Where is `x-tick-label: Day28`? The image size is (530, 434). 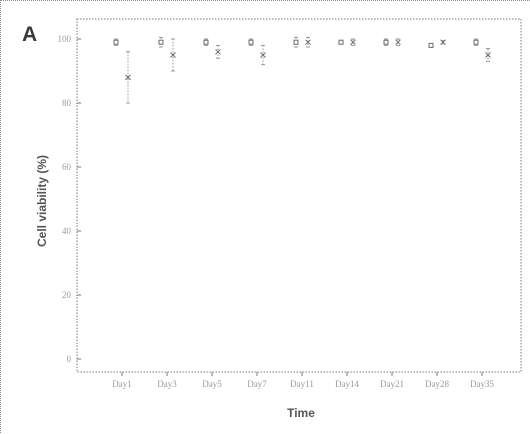 x-tick-label: Day28 is located at coordinates (437, 384).